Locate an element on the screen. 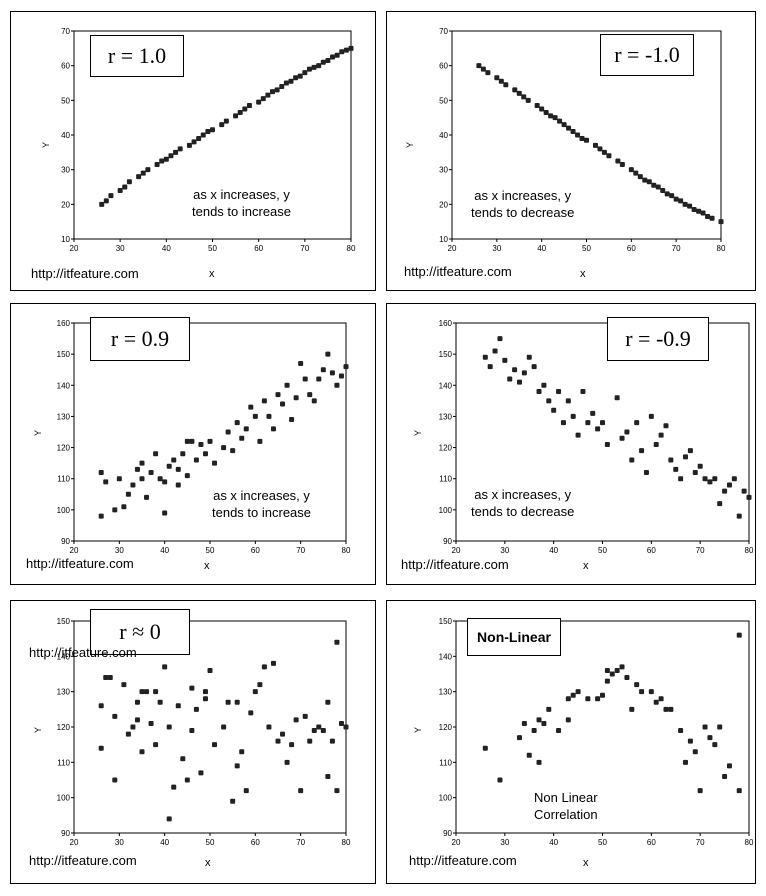 Image resolution: width=766 pixels, height=896 pixels. x-tick-label: 70 is located at coordinates (300, 550).